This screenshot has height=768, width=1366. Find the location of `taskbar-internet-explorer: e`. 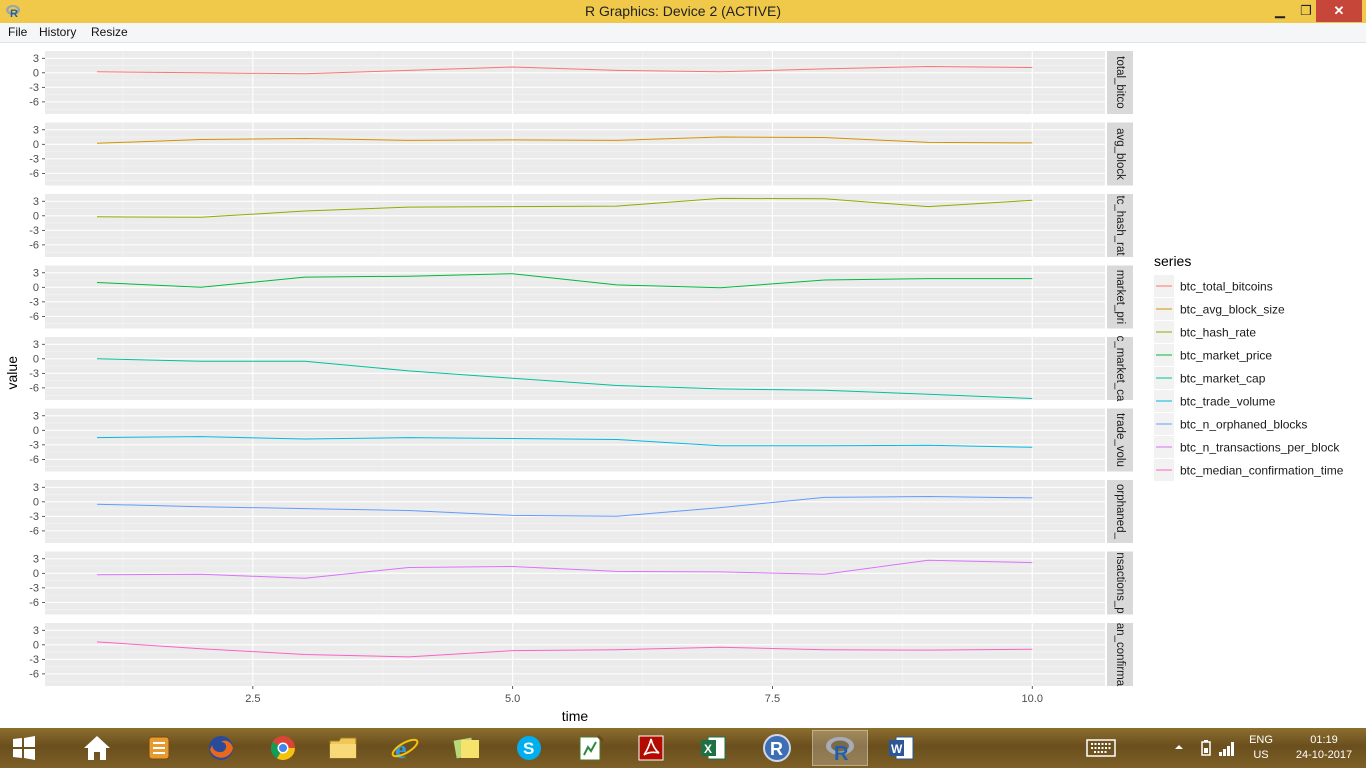

taskbar-internet-explorer: e is located at coordinates (405, 748).